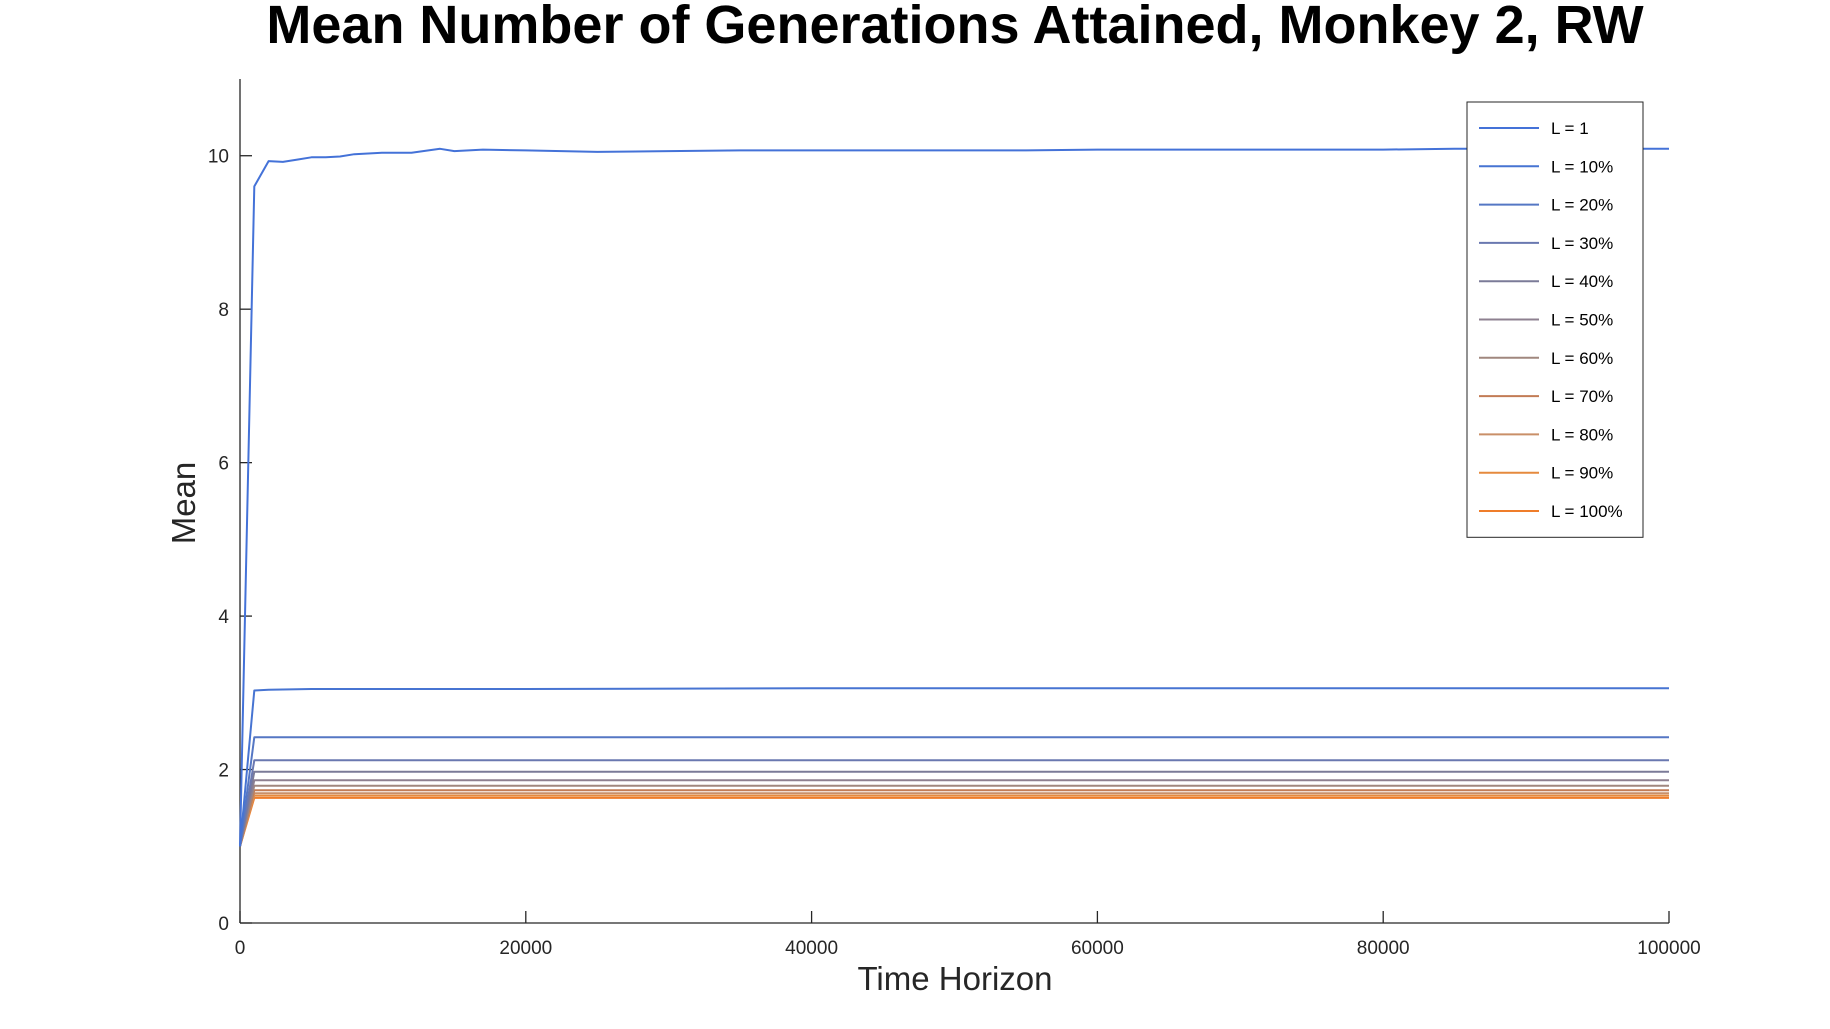  I want to click on x-tick-label: 20000, so click(525, 948).